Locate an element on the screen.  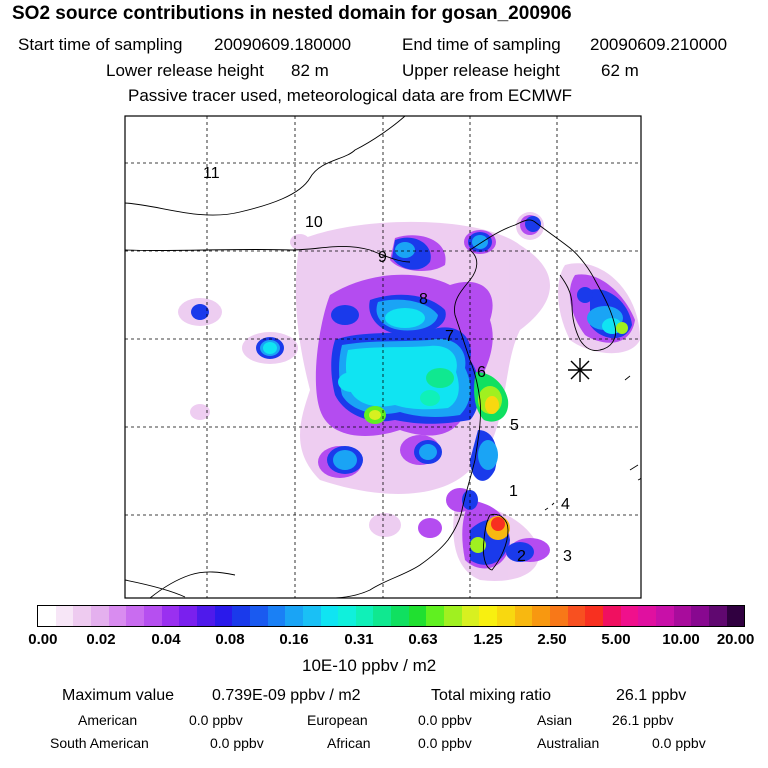
region-label-4: 4 is located at coordinates (565, 504).